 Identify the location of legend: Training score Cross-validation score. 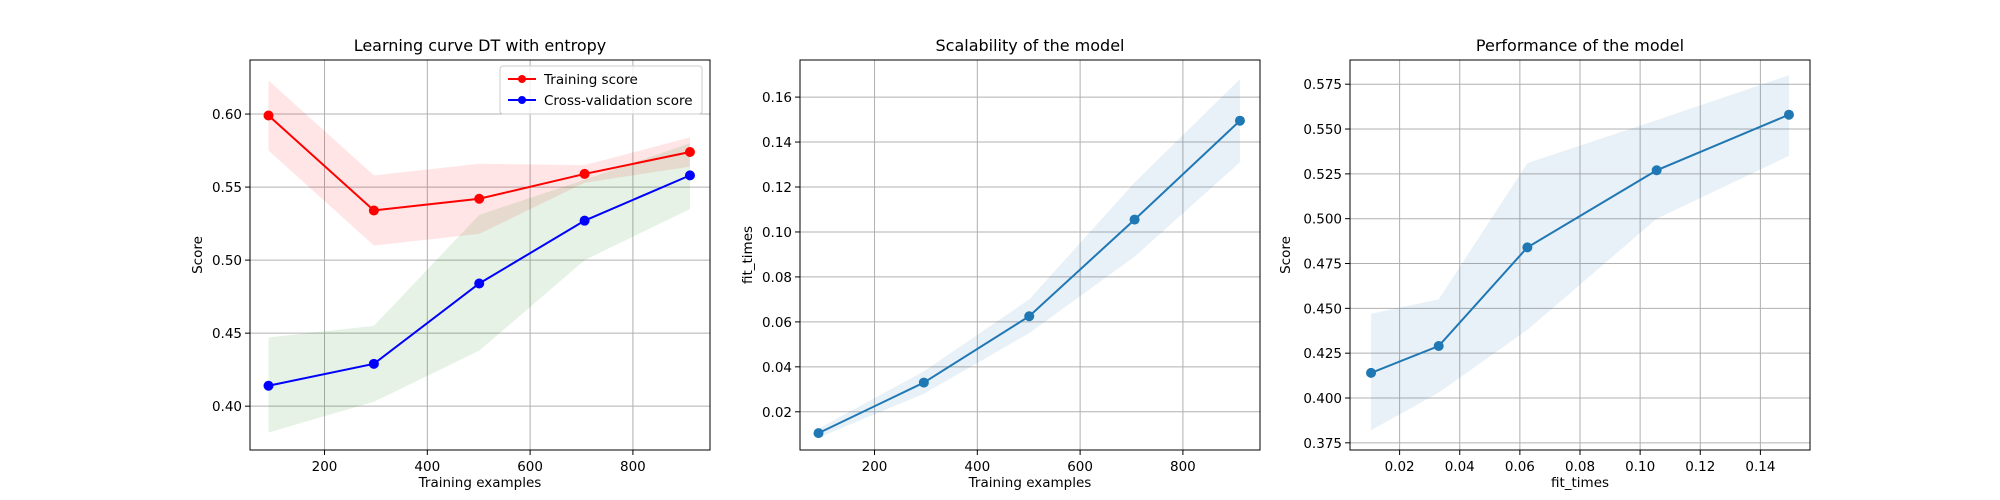
(601, 90).